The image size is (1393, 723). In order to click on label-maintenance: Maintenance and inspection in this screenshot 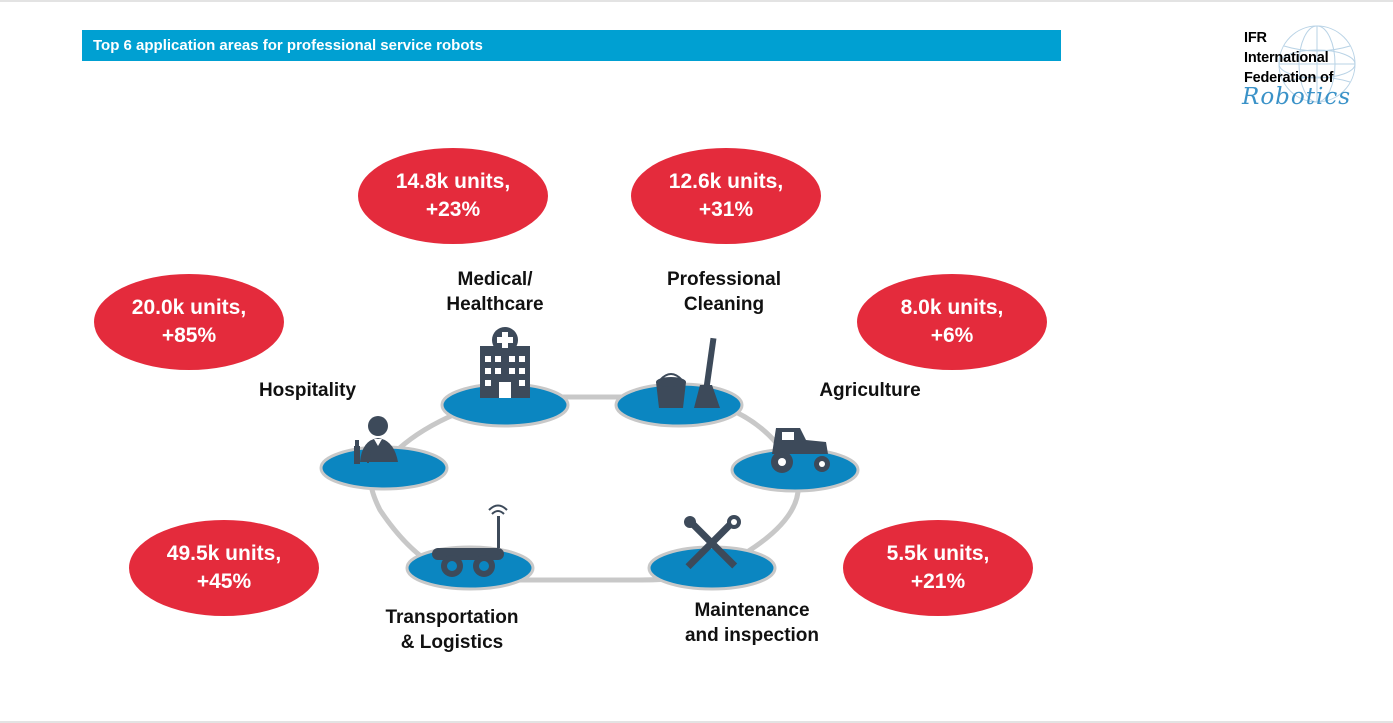, I will do `click(752, 623)`.